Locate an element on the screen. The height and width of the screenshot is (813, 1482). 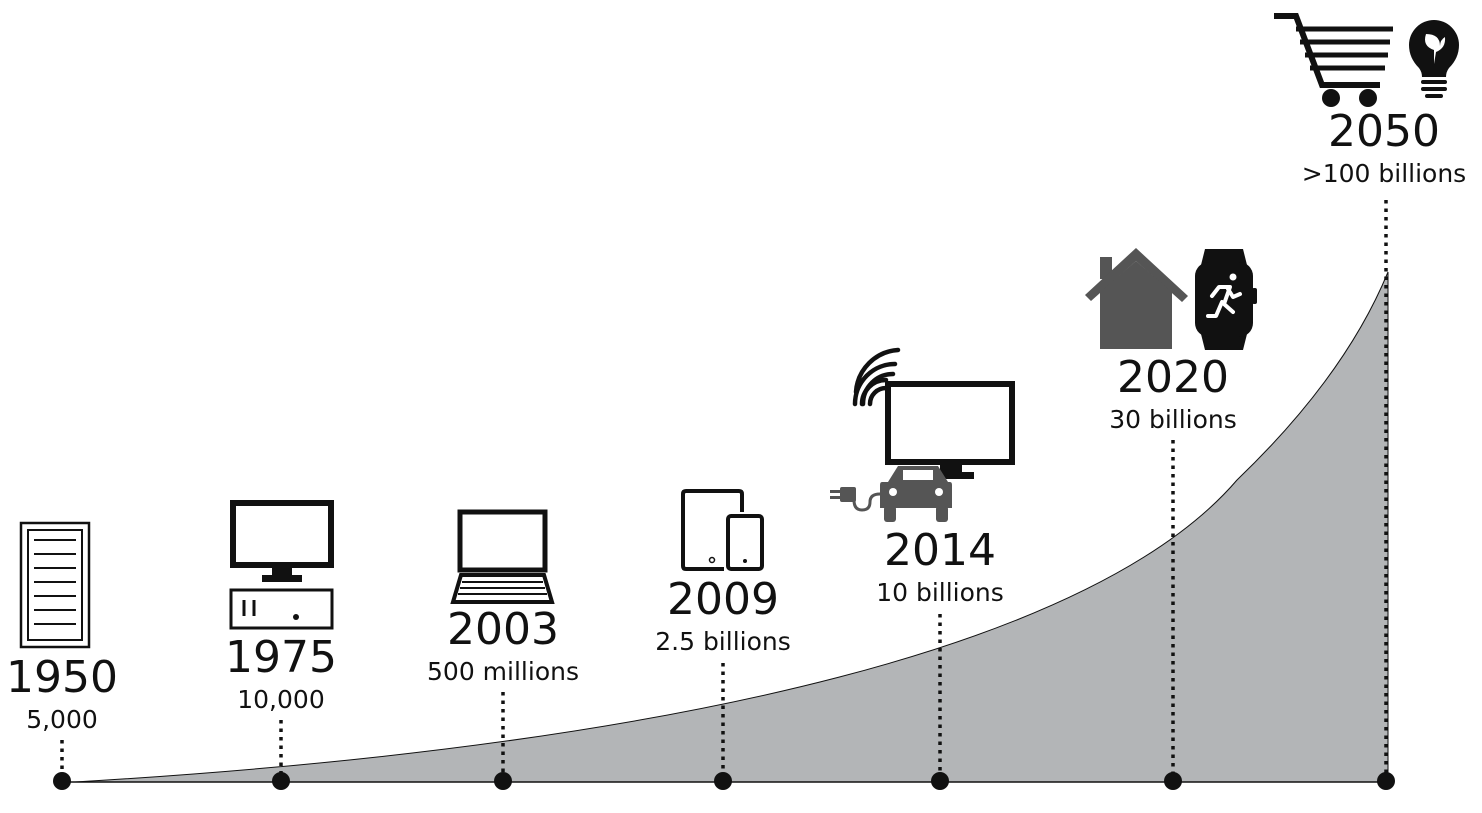
milestone-2003: 2003 500 millions is located at coordinates (503, 645).